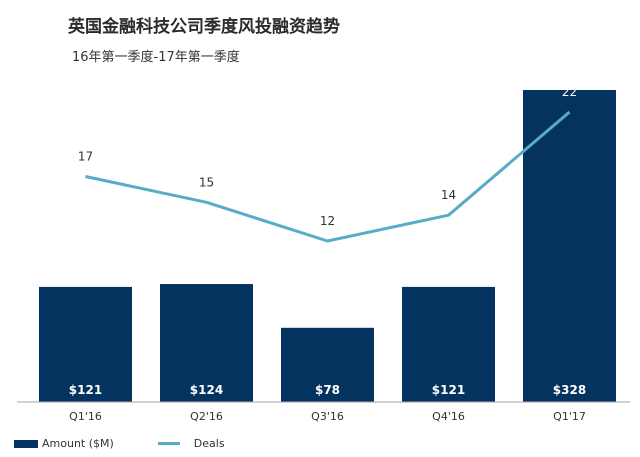 This screenshot has height=457, width=640. I want to click on bar-label-3: $121, so click(448, 390).